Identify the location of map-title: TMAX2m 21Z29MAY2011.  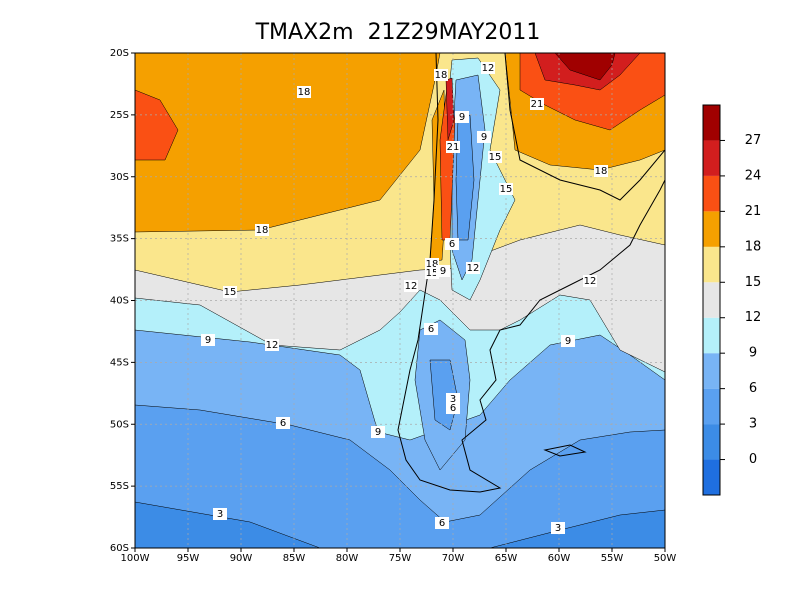
(398, 32).